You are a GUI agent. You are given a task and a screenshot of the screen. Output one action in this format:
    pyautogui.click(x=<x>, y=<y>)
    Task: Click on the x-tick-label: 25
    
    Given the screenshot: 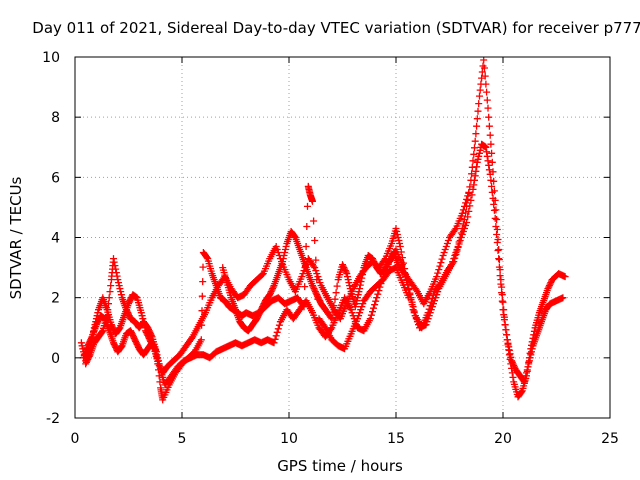 What is the action you would take?
    pyautogui.click(x=610, y=439)
    